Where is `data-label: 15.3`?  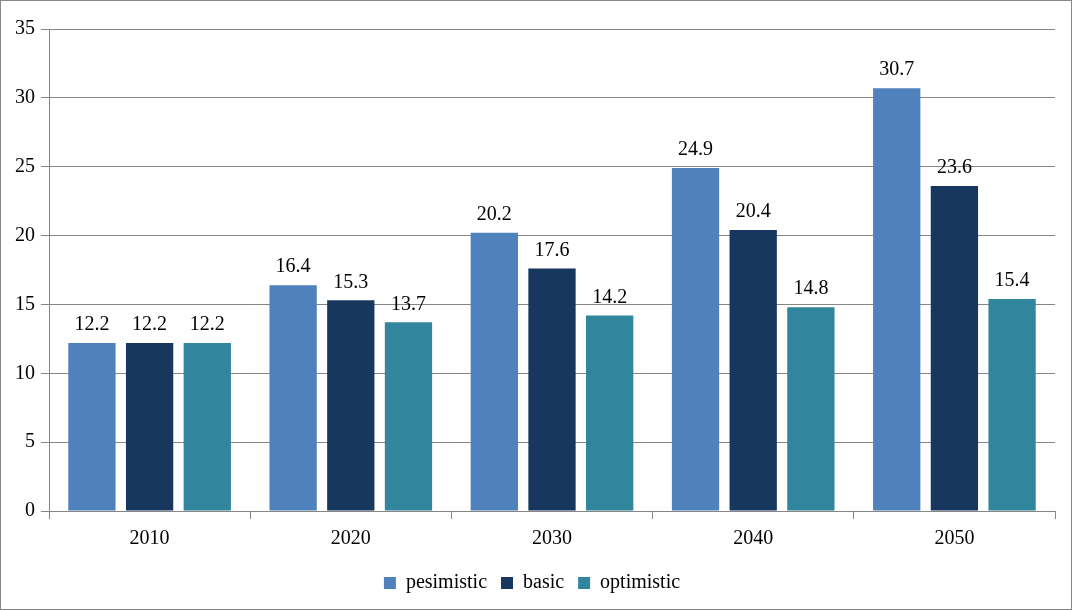 data-label: 15.3 is located at coordinates (351, 280).